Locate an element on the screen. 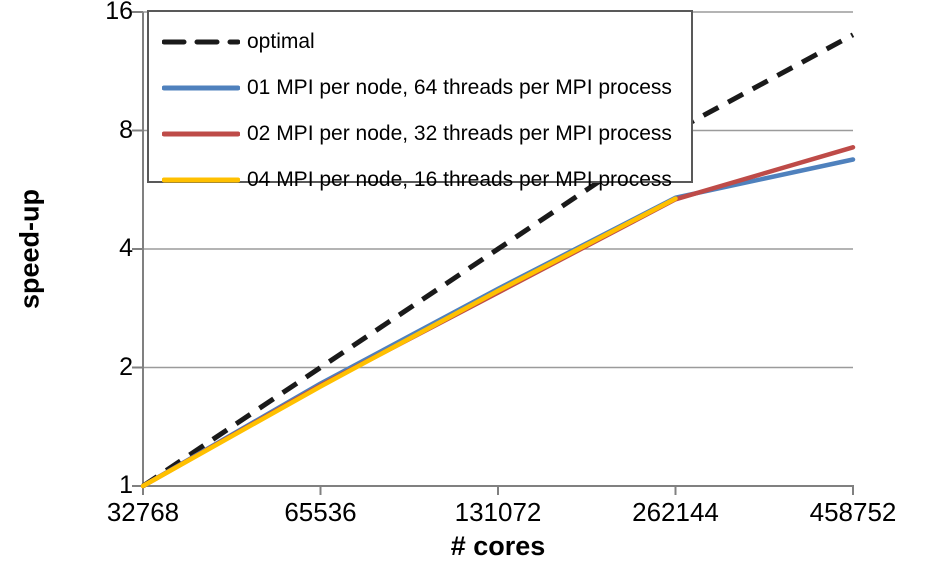 The width and height of the screenshot is (945, 567). y-axis-title: speed-up is located at coordinates (29, 249).